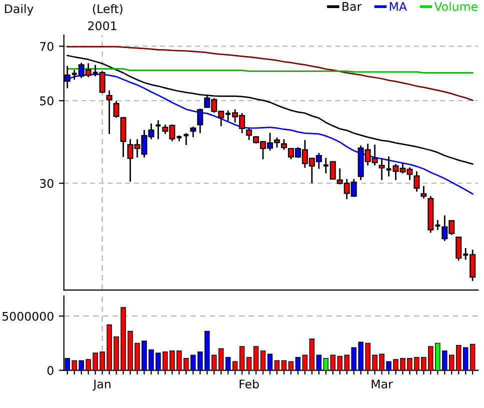  What do you see at coordinates (101, 385) in the screenshot?
I see `x-tick-label: Jan` at bounding box center [101, 385].